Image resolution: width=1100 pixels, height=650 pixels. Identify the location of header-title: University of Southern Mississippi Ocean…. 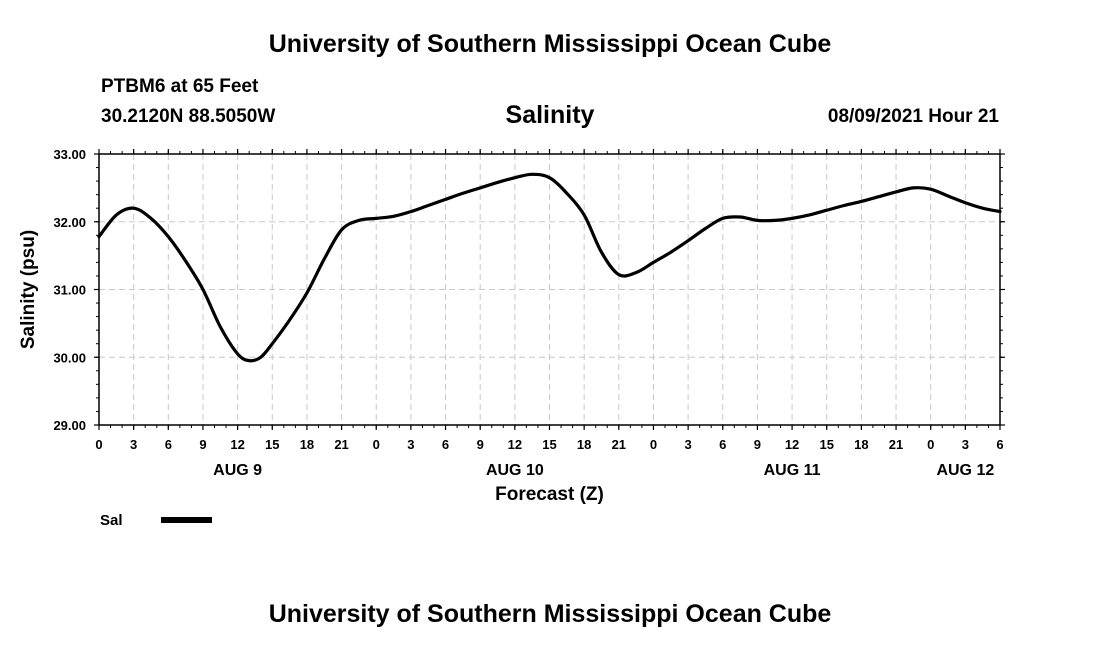
(550, 44).